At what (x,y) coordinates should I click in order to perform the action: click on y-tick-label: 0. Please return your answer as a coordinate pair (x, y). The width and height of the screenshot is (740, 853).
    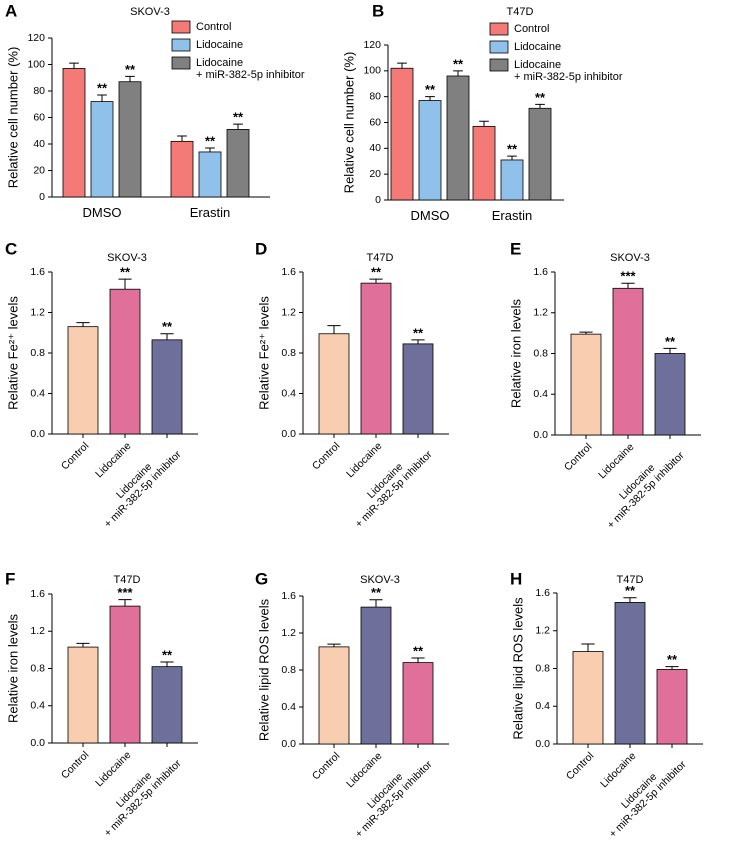
    Looking at the image, I should click on (42, 197).